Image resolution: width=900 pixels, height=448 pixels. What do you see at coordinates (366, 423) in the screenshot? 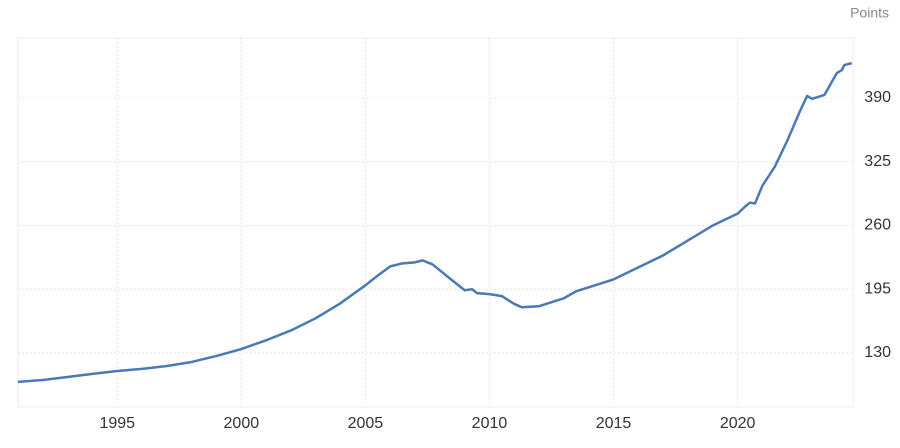
I see `x-tick-label: 2005` at bounding box center [366, 423].